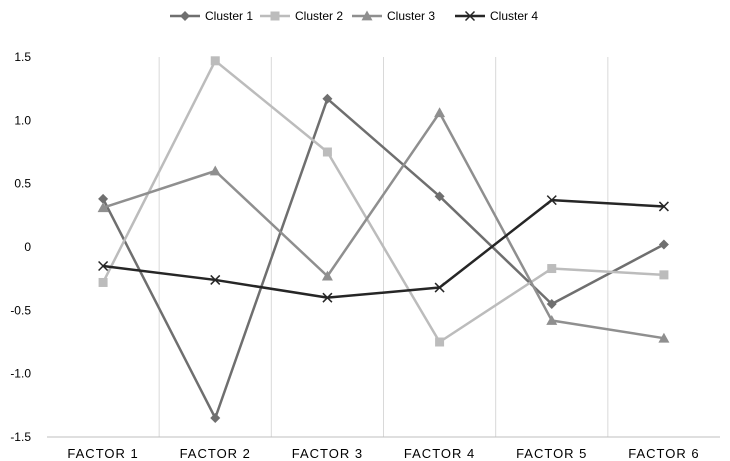 This screenshot has height=461, width=730. I want to click on legend-item: Cluster 2, so click(301, 16).